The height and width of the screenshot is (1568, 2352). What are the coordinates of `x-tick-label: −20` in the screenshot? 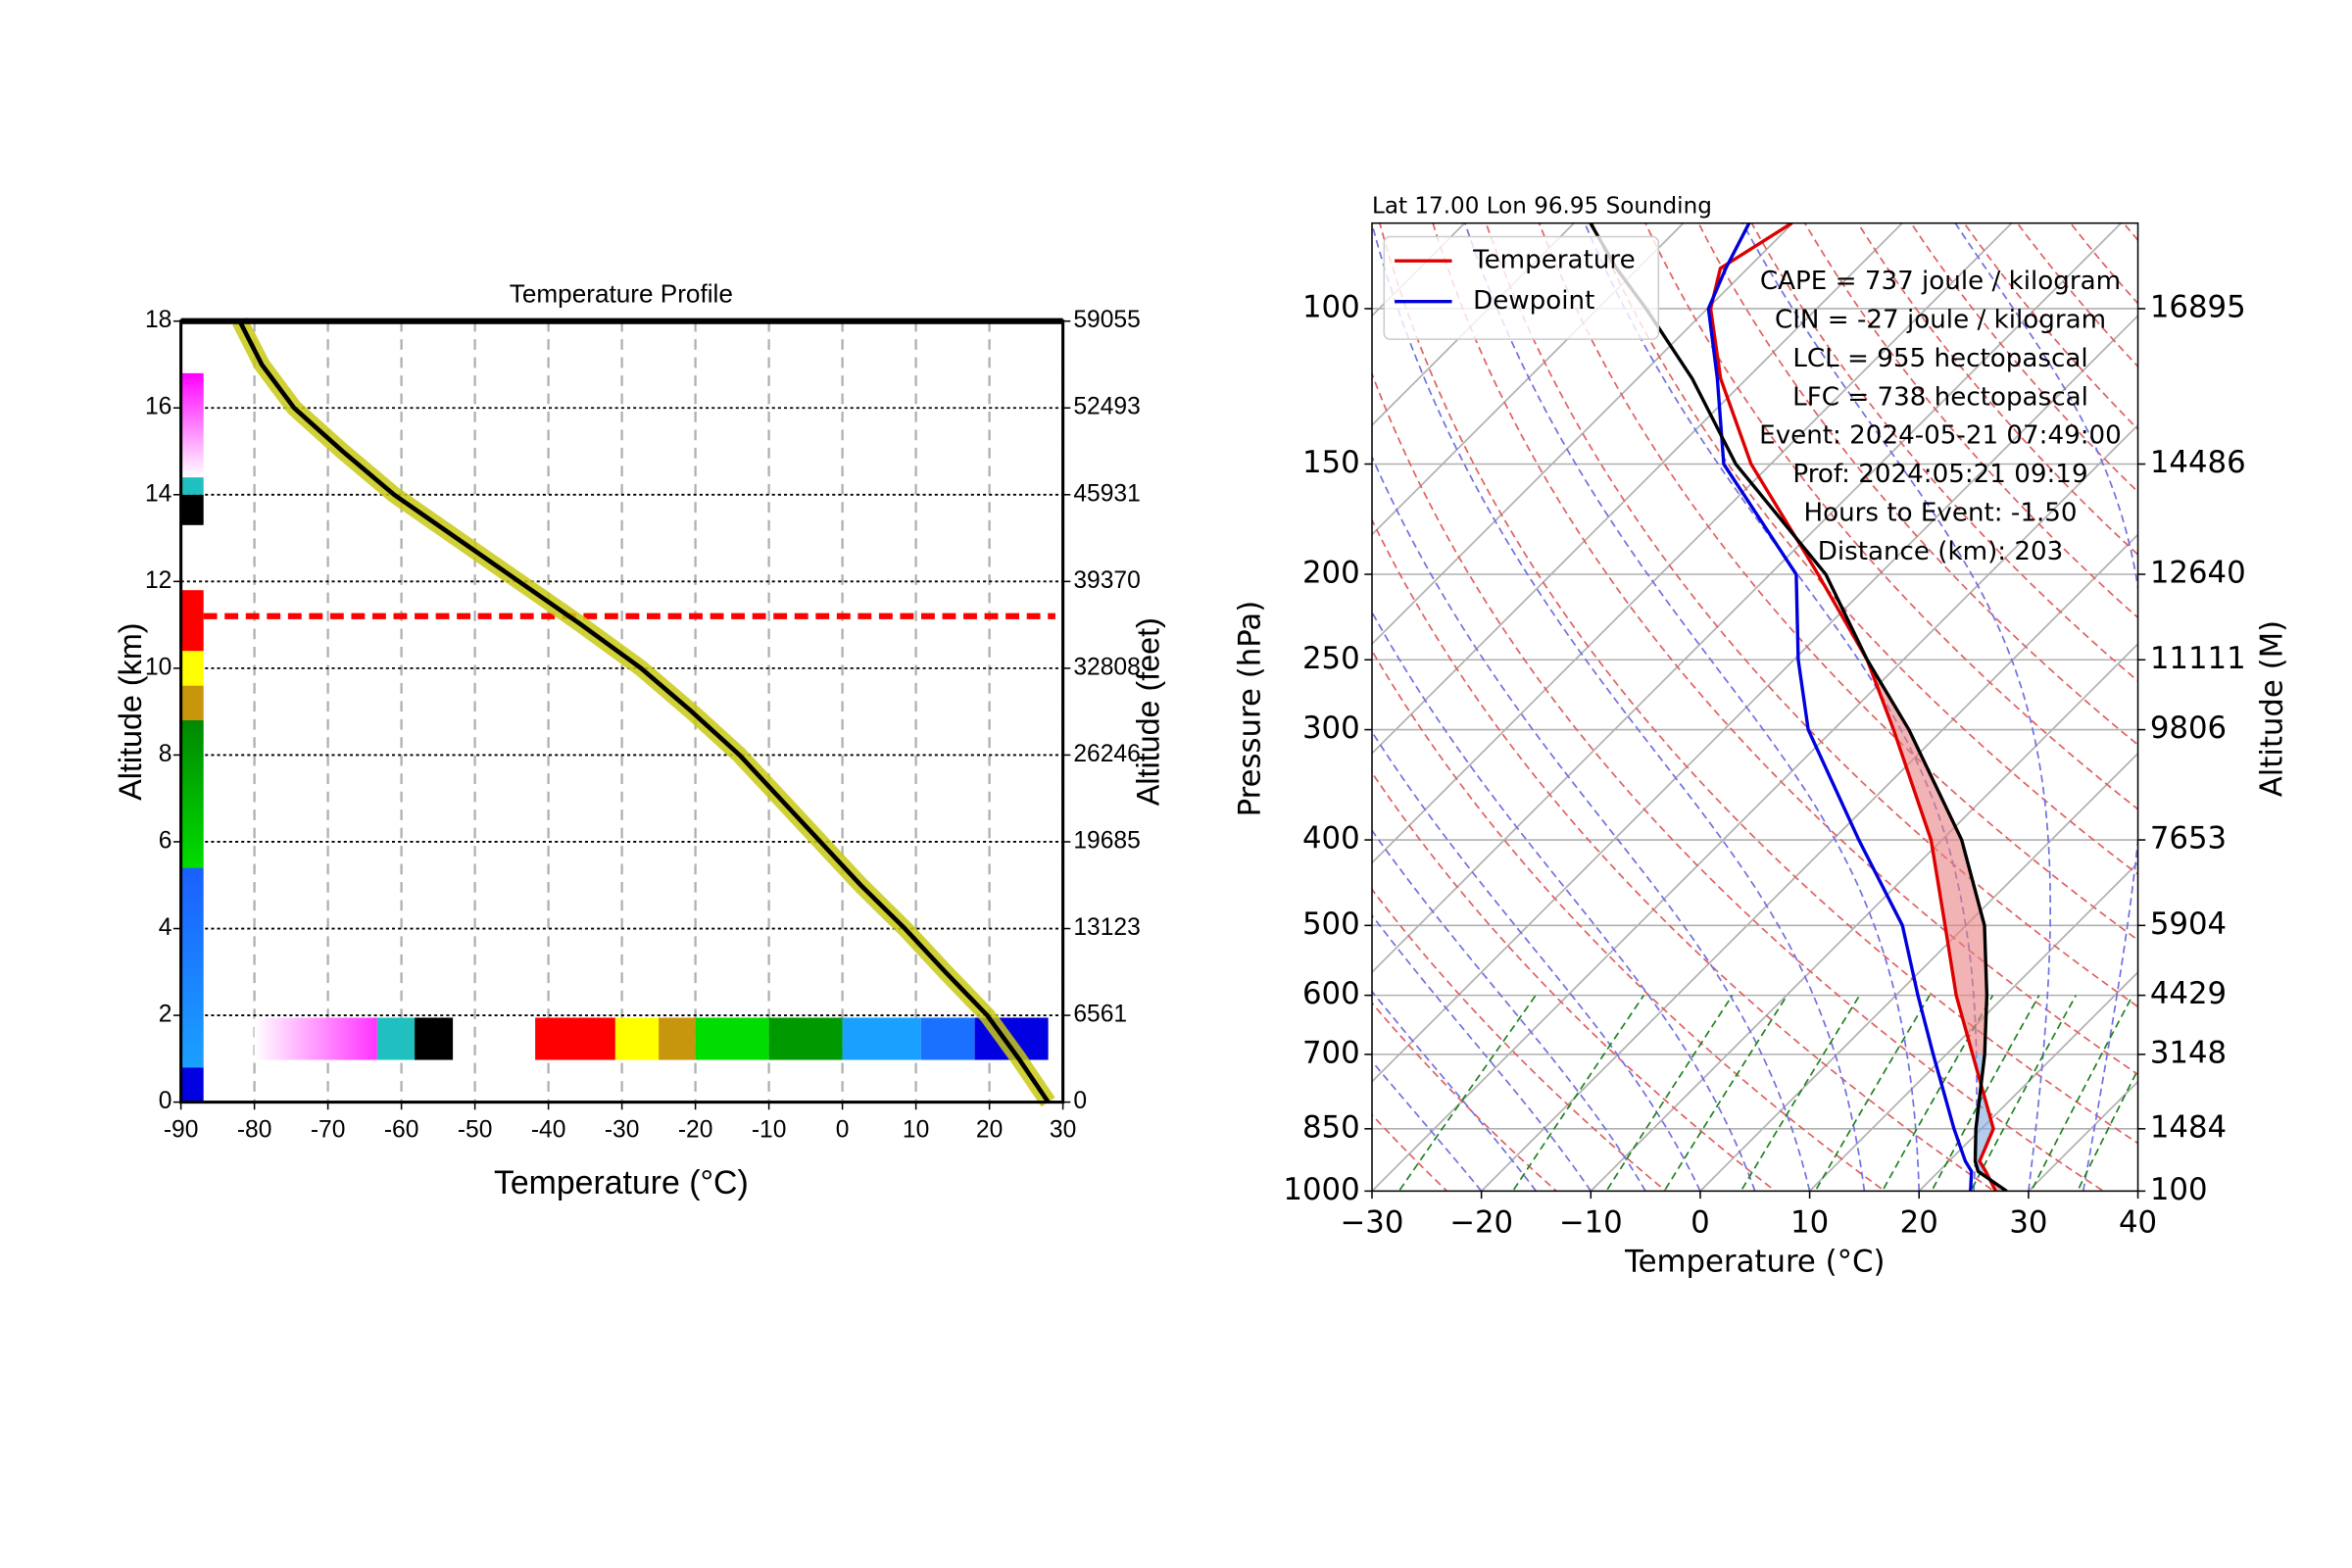 It's located at (1481, 1223).